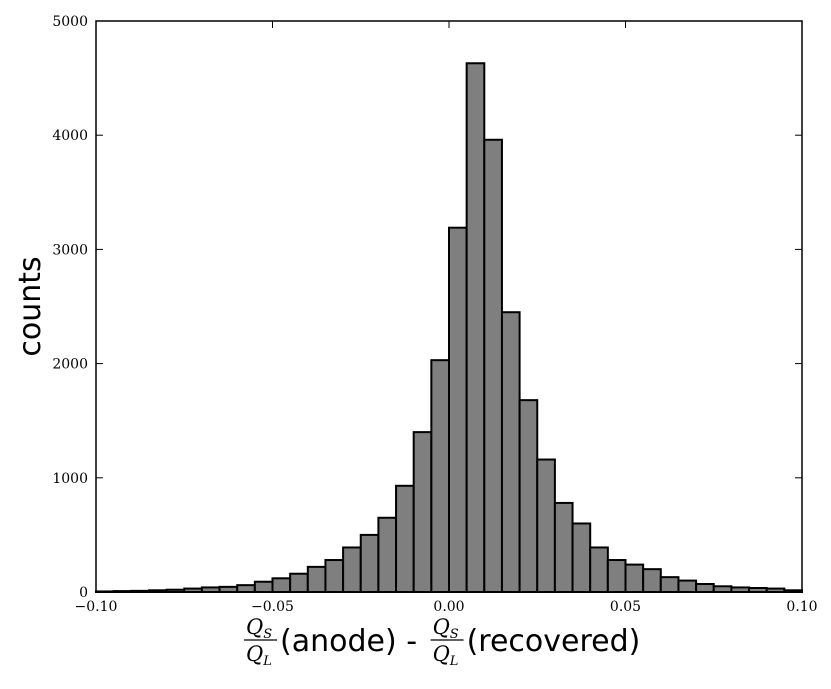 This screenshot has height=689, width=831. I want to click on y-tick-label: 4000, so click(70, 136).